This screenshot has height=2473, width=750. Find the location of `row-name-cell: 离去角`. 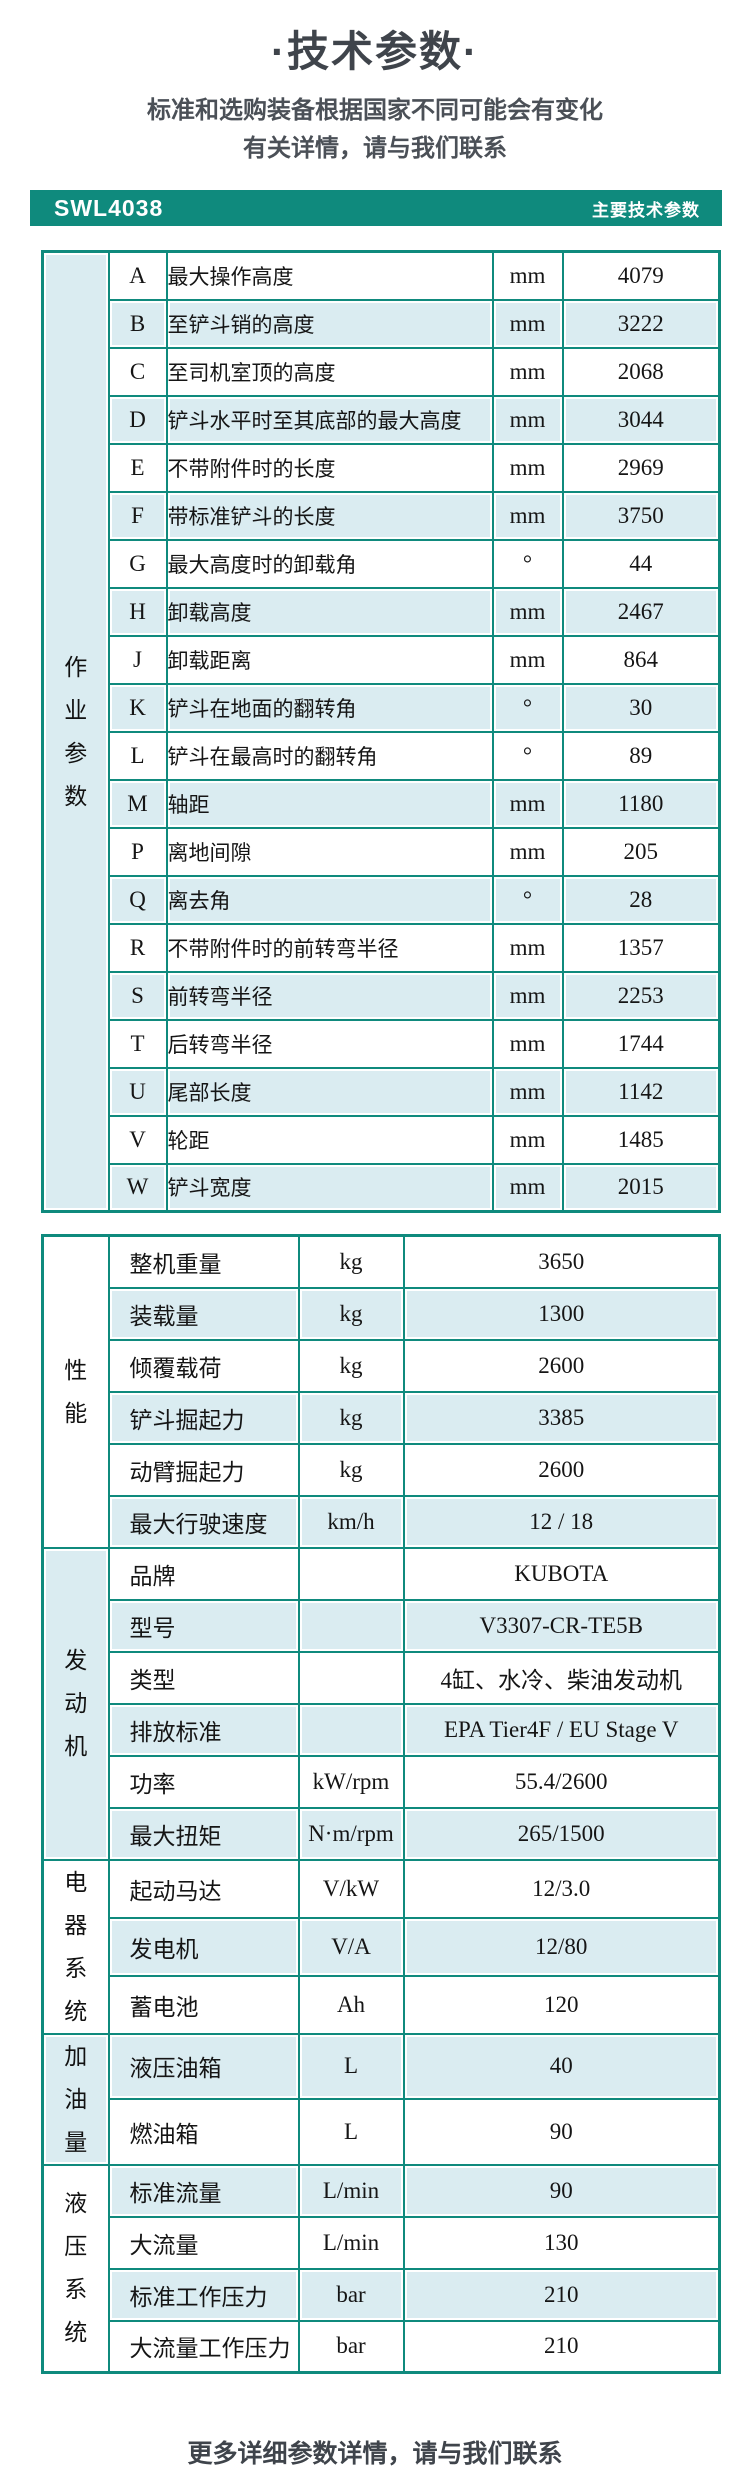

row-name-cell: 离去角 is located at coordinates (329, 899).